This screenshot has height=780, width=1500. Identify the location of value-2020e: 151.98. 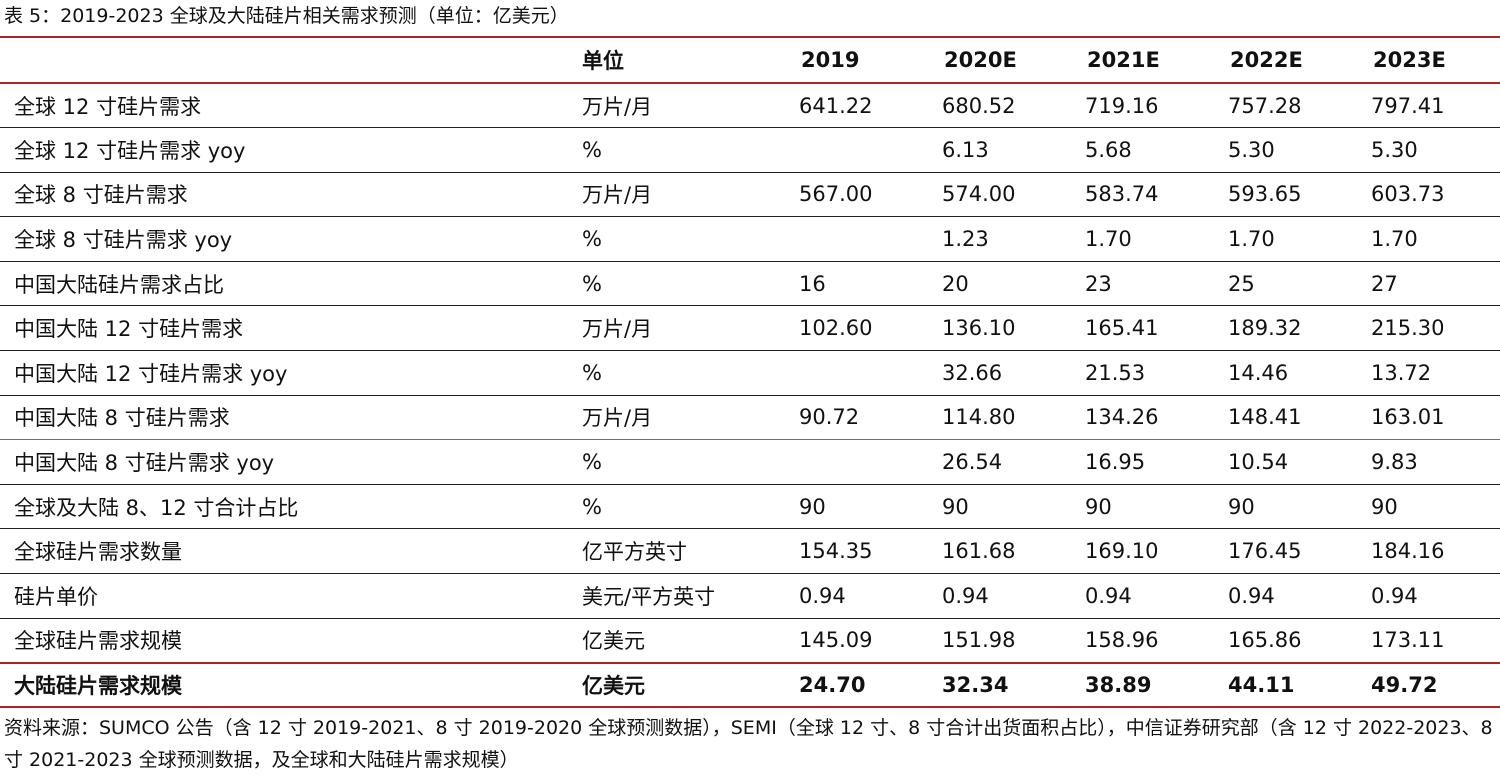
(979, 640).